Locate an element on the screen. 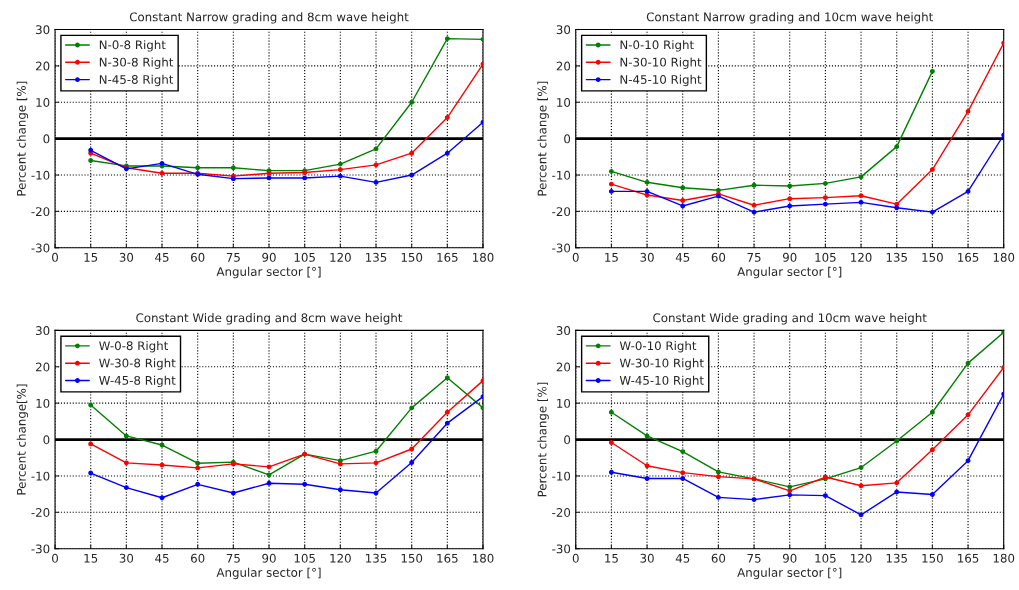  legend-label: W-45-8 Right is located at coordinates (137, 381).